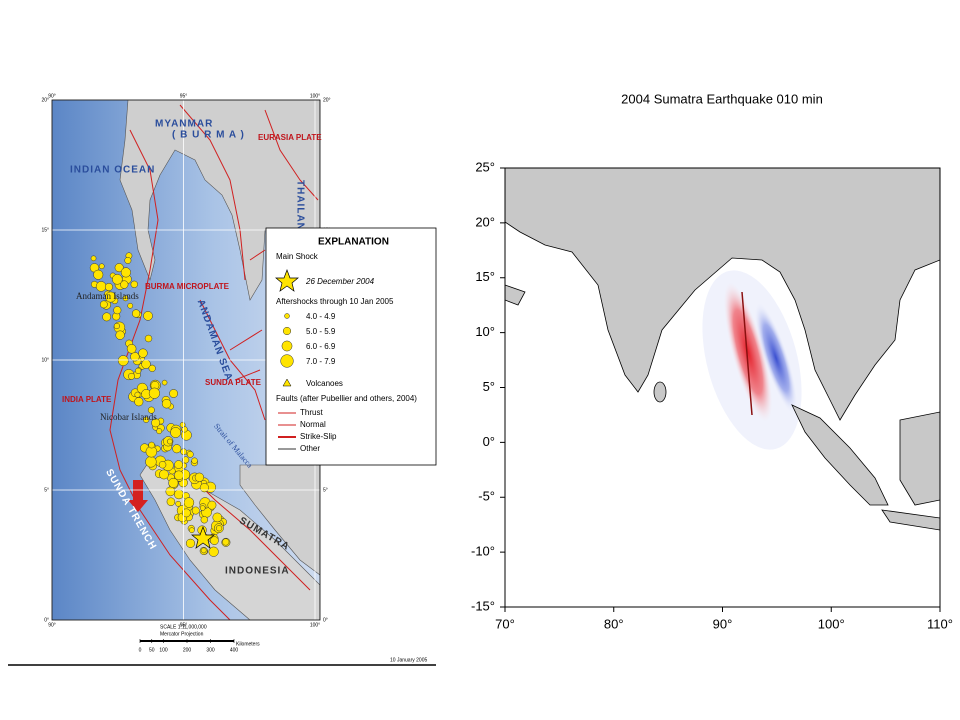  Describe the element at coordinates (152, 650) in the screenshot. I see `scale-label: 50` at that location.